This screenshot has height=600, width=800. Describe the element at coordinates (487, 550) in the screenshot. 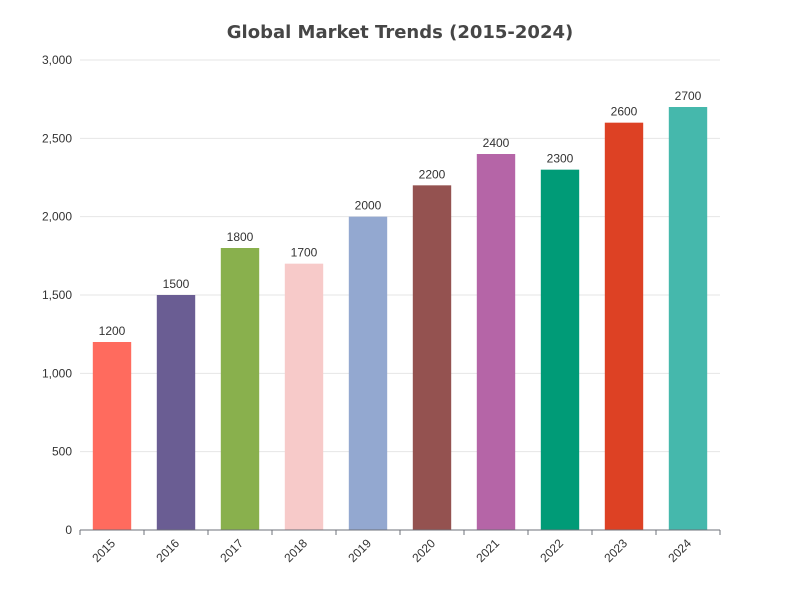

I see `x-tick-label: 2021` at that location.